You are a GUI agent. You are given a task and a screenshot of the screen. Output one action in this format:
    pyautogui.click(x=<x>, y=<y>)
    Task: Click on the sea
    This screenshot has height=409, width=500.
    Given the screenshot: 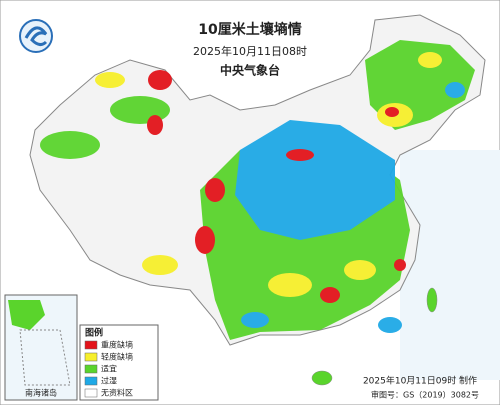 What is the action you would take?
    pyautogui.click(x=450, y=265)
    